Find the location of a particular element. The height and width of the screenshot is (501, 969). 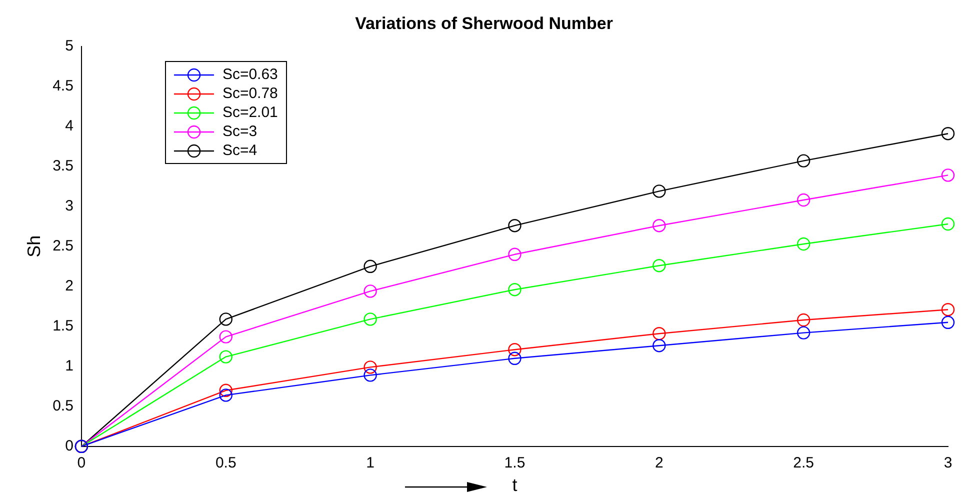

x-tick-label: 3 is located at coordinates (948, 463).